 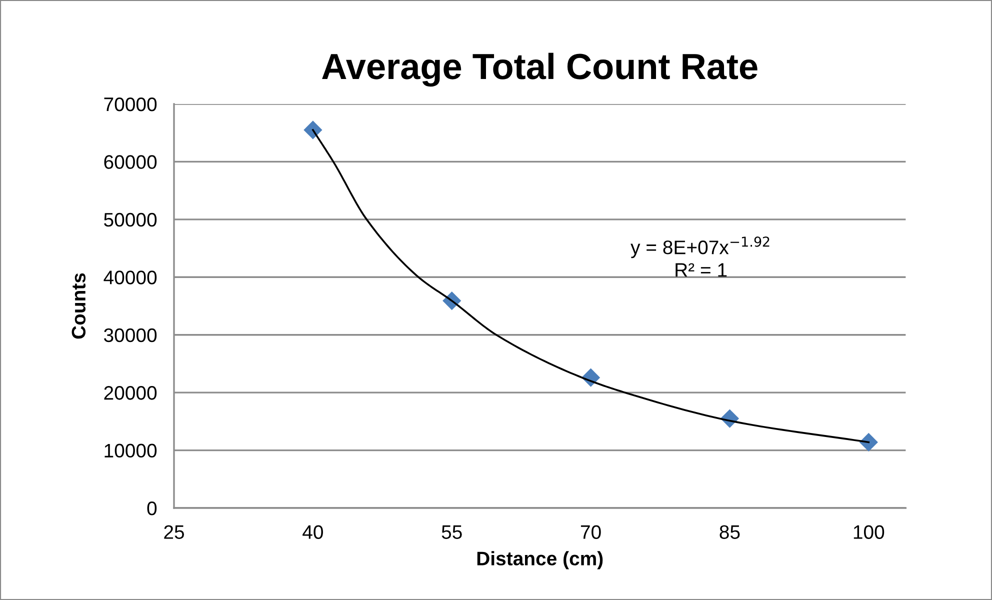 What do you see at coordinates (152, 508) in the screenshot?
I see `y-tick-label: 0` at bounding box center [152, 508].